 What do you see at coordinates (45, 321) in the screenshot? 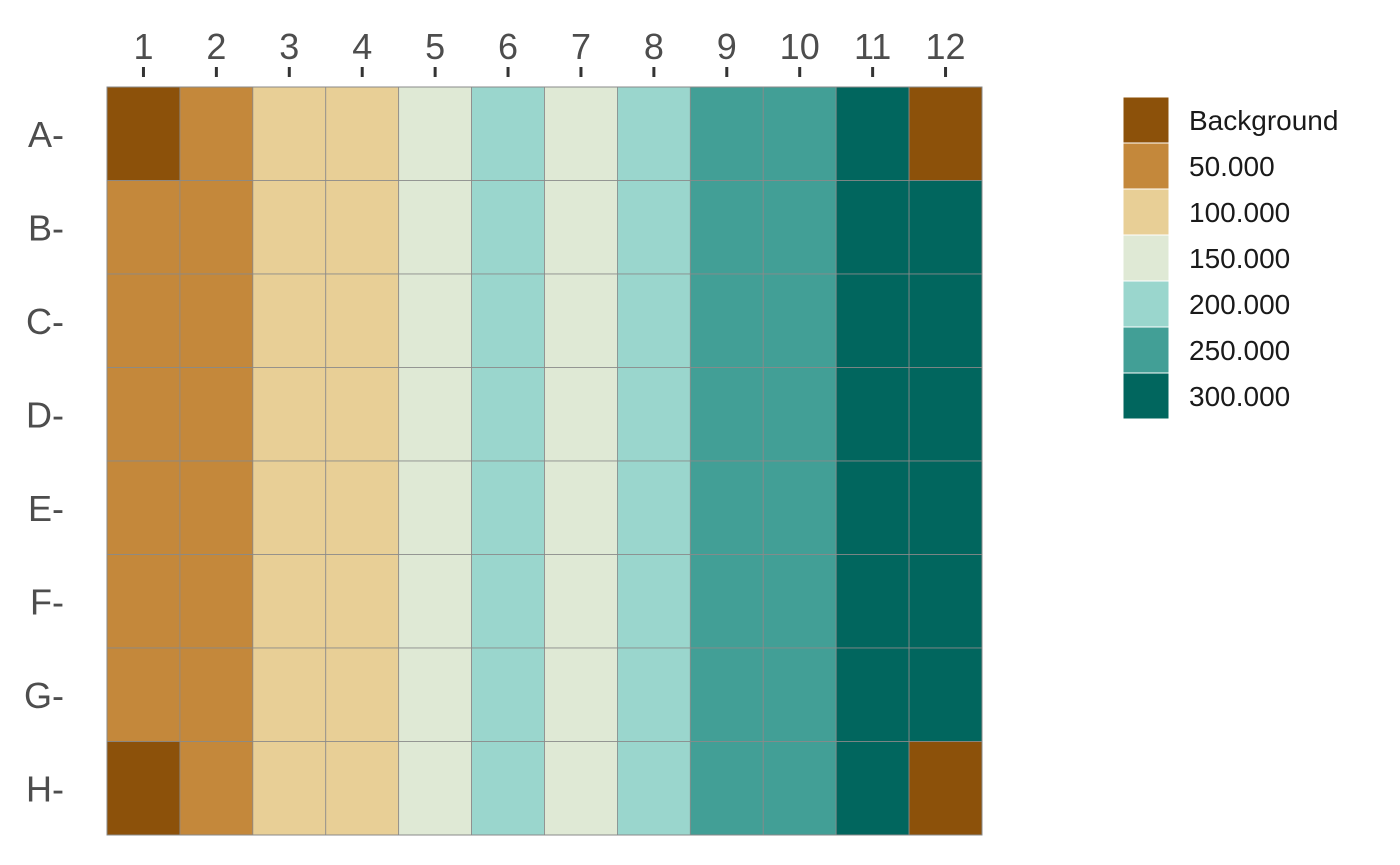
I see `row-tick-label: C-` at bounding box center [45, 321].